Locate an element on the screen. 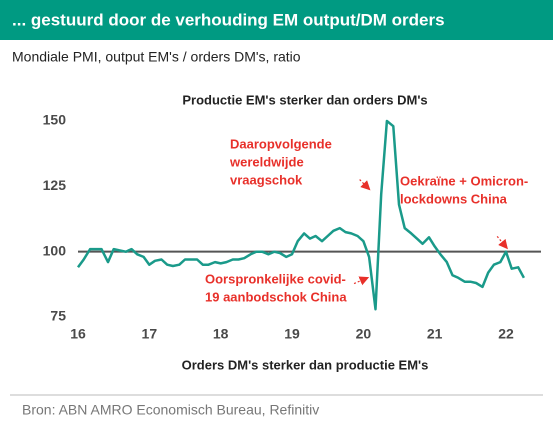 This screenshot has width=553, height=434. y-tick-label: 100 is located at coordinates (55, 250).